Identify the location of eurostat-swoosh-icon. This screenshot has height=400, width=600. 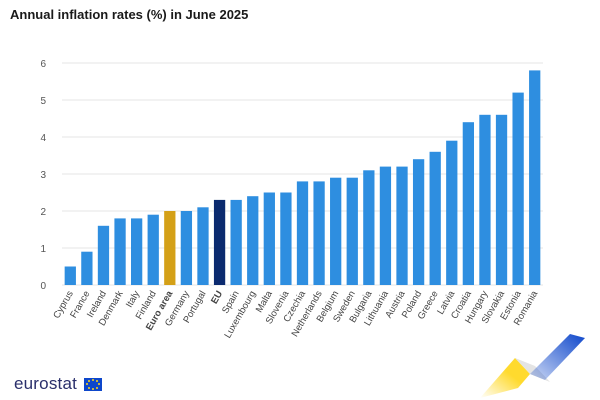
(532, 366).